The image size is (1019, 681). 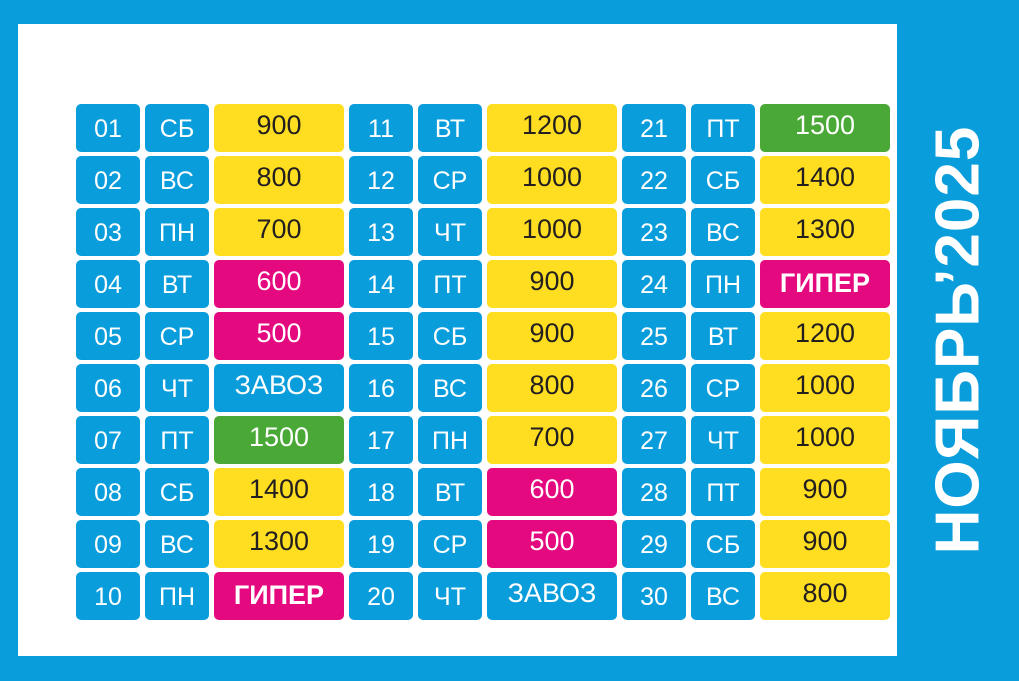 What do you see at coordinates (381, 128) in the screenshot?
I see `day-number: 11` at bounding box center [381, 128].